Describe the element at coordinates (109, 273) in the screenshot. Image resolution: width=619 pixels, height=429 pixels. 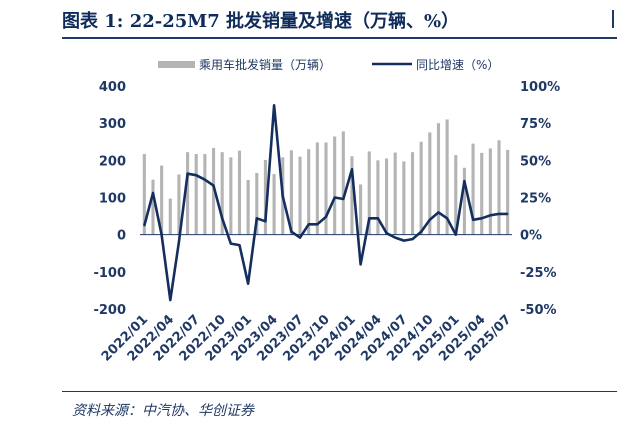
I see `y-left-tick-label: -100` at that location.